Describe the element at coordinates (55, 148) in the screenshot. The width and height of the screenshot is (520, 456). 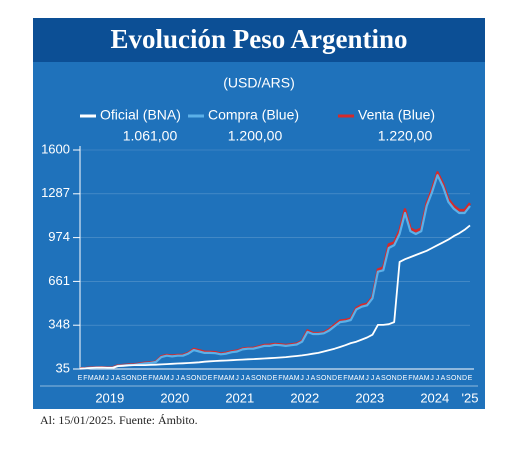
I see `y-tick-label: 1600` at that location.